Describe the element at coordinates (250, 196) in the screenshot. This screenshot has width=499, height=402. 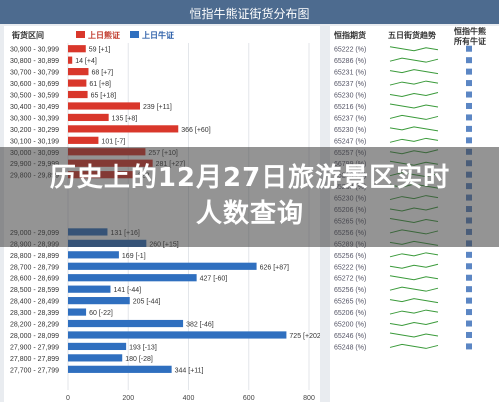
I see `headline-title: 历史上的12月27日旅游景区实时人数查询` at that location.